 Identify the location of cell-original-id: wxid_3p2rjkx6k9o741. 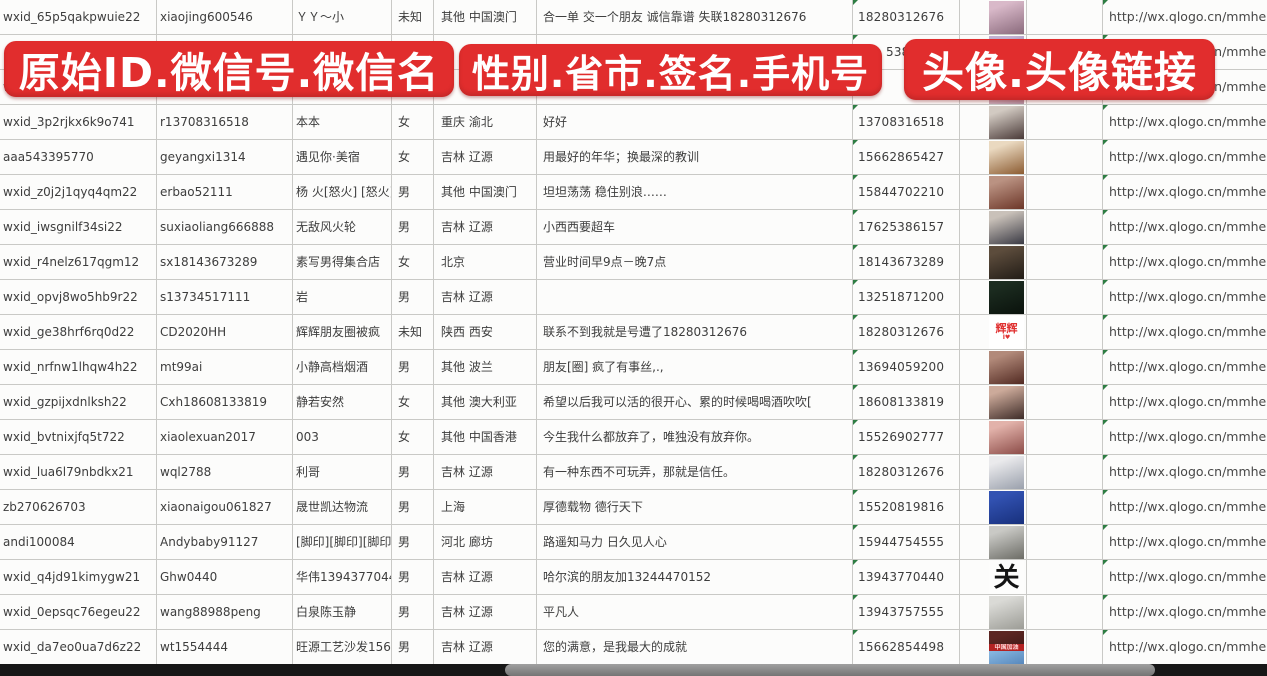
(78, 122).